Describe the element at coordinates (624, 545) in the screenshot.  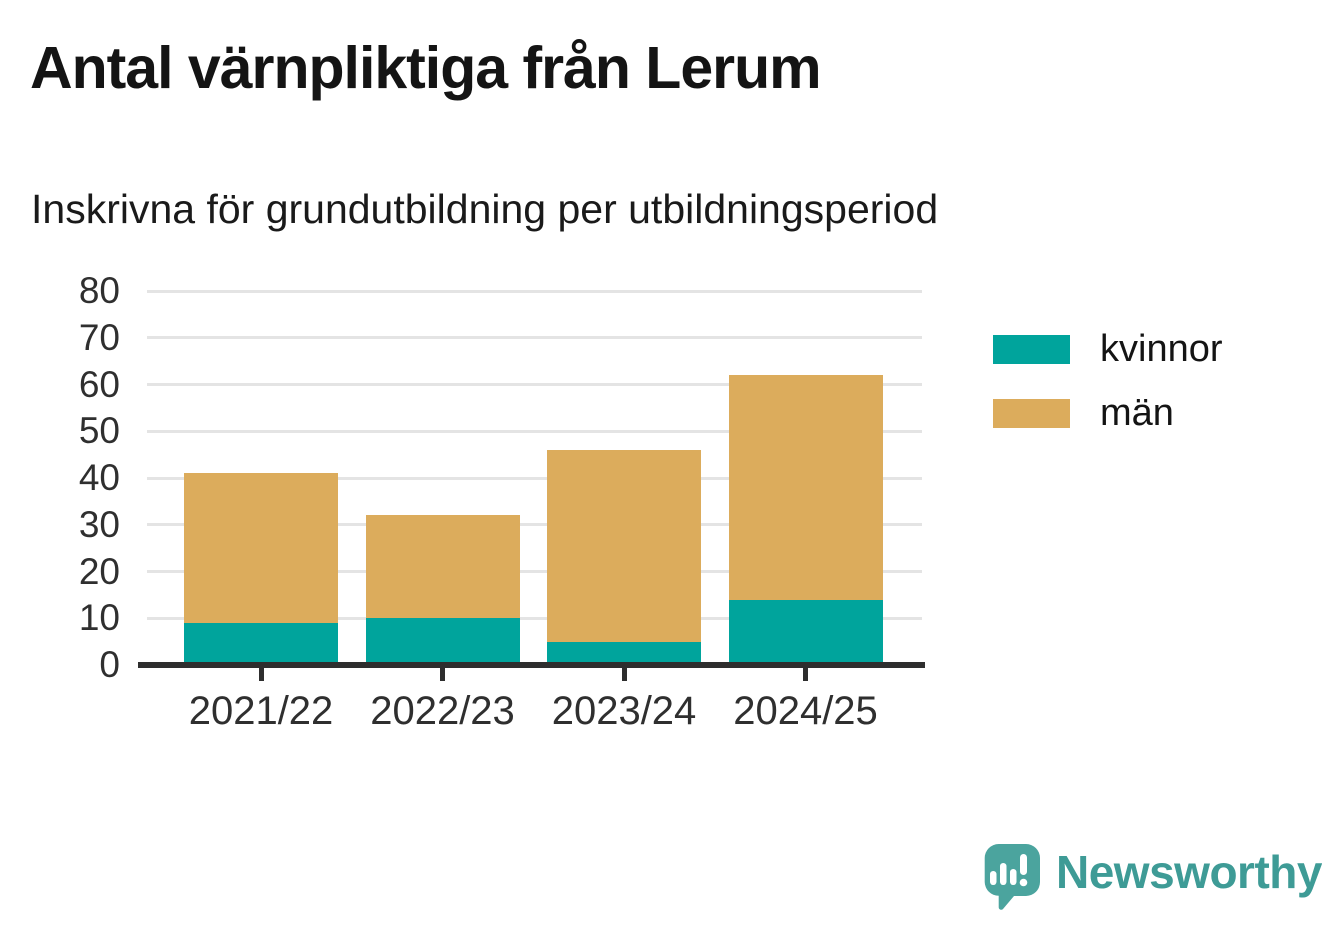
I see `bar-segment-män-2023/24` at that location.